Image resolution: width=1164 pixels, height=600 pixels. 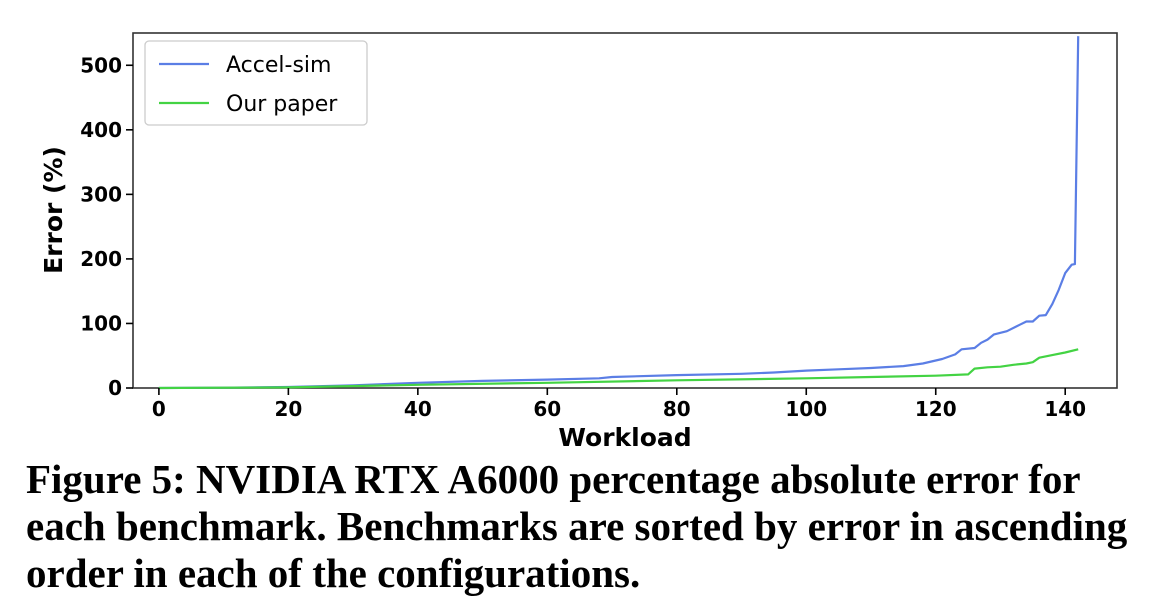 What do you see at coordinates (1065, 409) in the screenshot?
I see `x-tick-label: 140` at bounding box center [1065, 409].